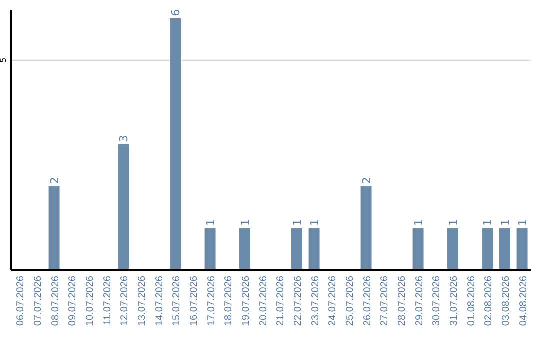 This screenshot has height=340, width=540. I want to click on x-tick-label: 11.07.2026, so click(108, 301).